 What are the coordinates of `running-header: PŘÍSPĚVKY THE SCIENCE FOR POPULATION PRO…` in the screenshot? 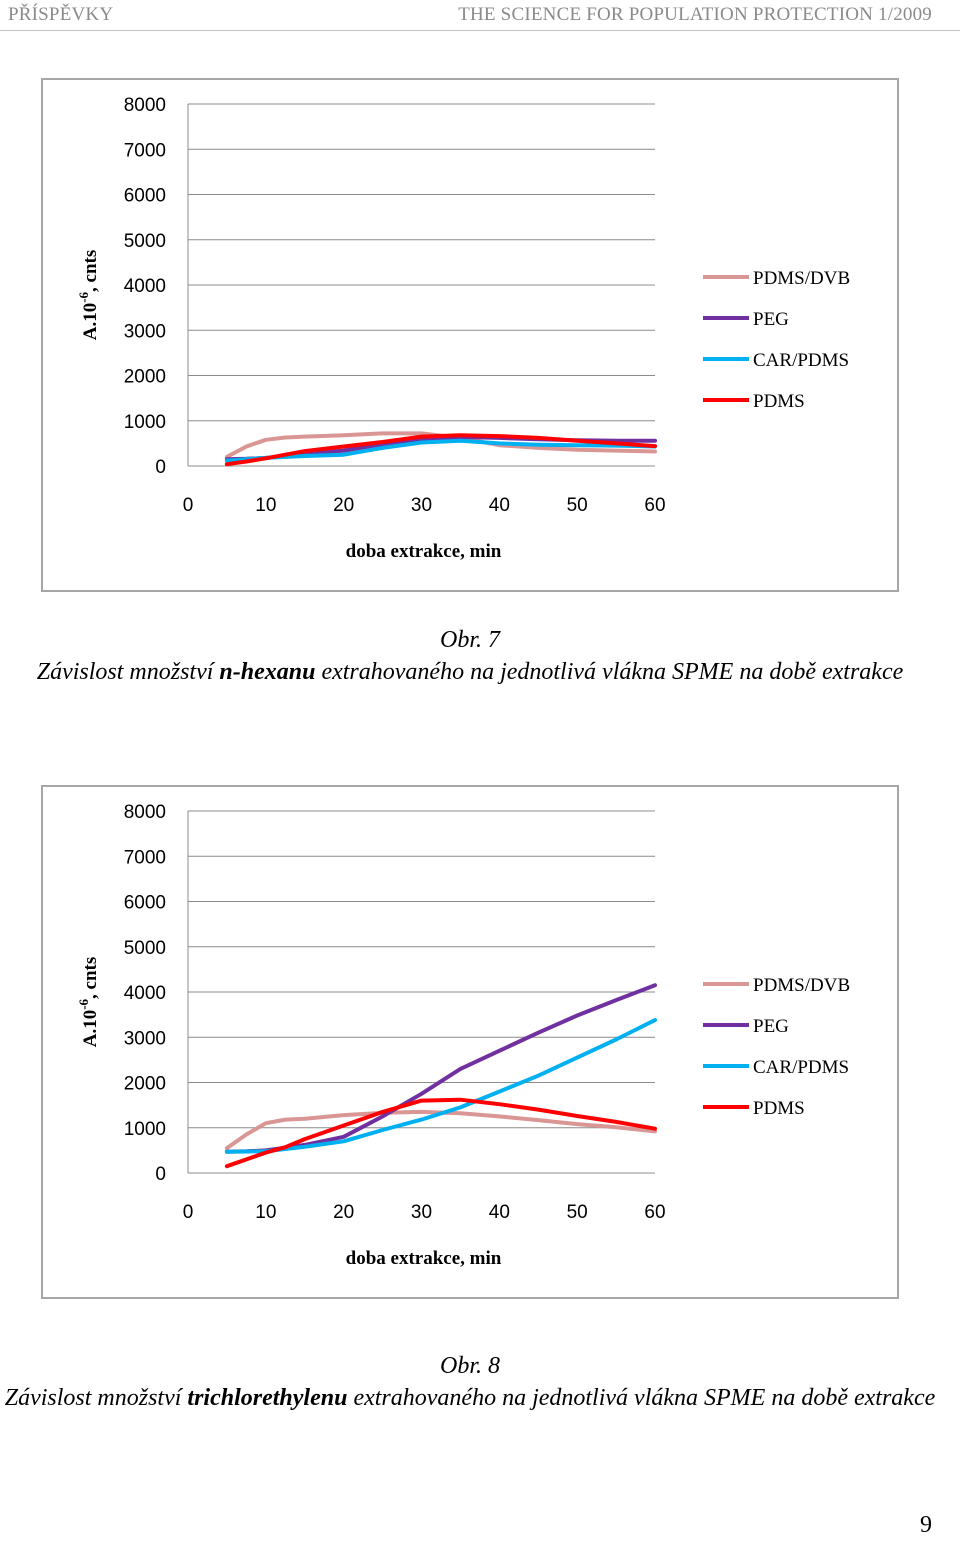 It's located at (480, 15).